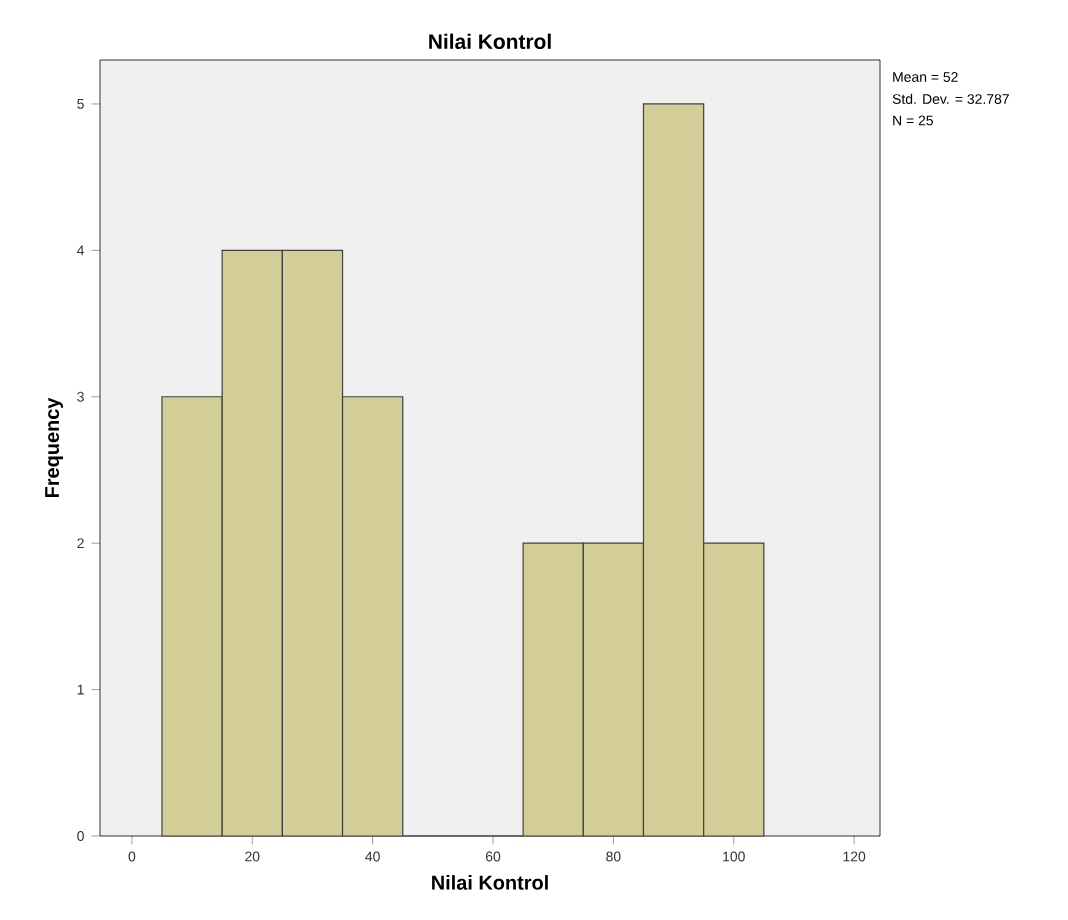  Describe the element at coordinates (490, 882) in the screenshot. I see `x-axis-title: Nilai Kontrol` at that location.